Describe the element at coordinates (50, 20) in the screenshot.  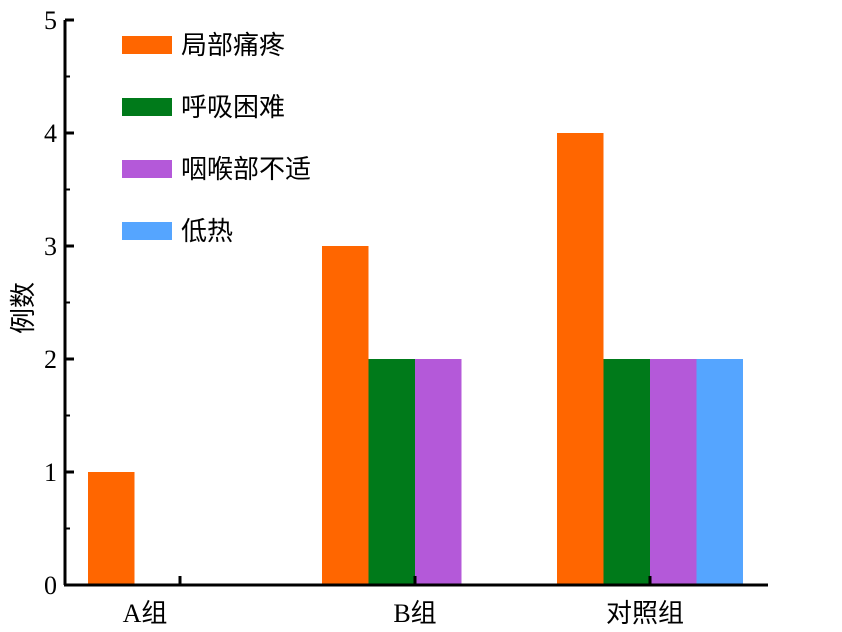
I see `y-tick-label: 5` at that location.